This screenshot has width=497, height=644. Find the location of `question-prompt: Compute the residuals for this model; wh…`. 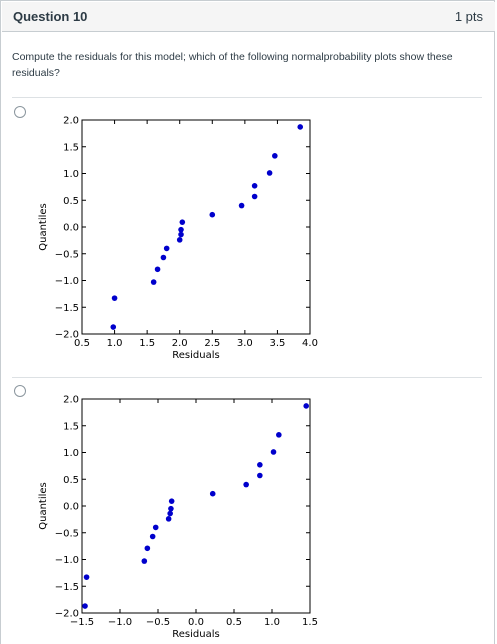

question-prompt: Compute the residuals for this model; wh… is located at coordinates (232, 65).